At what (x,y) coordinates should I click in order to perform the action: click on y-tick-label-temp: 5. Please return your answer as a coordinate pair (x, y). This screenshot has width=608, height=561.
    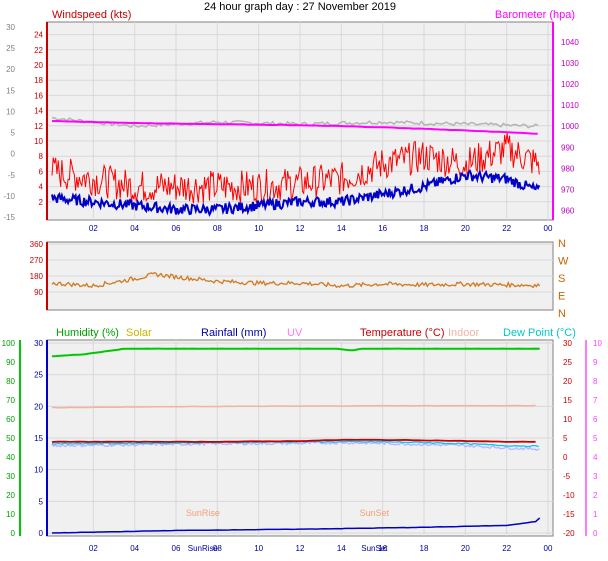
    Looking at the image, I should click on (565, 438).